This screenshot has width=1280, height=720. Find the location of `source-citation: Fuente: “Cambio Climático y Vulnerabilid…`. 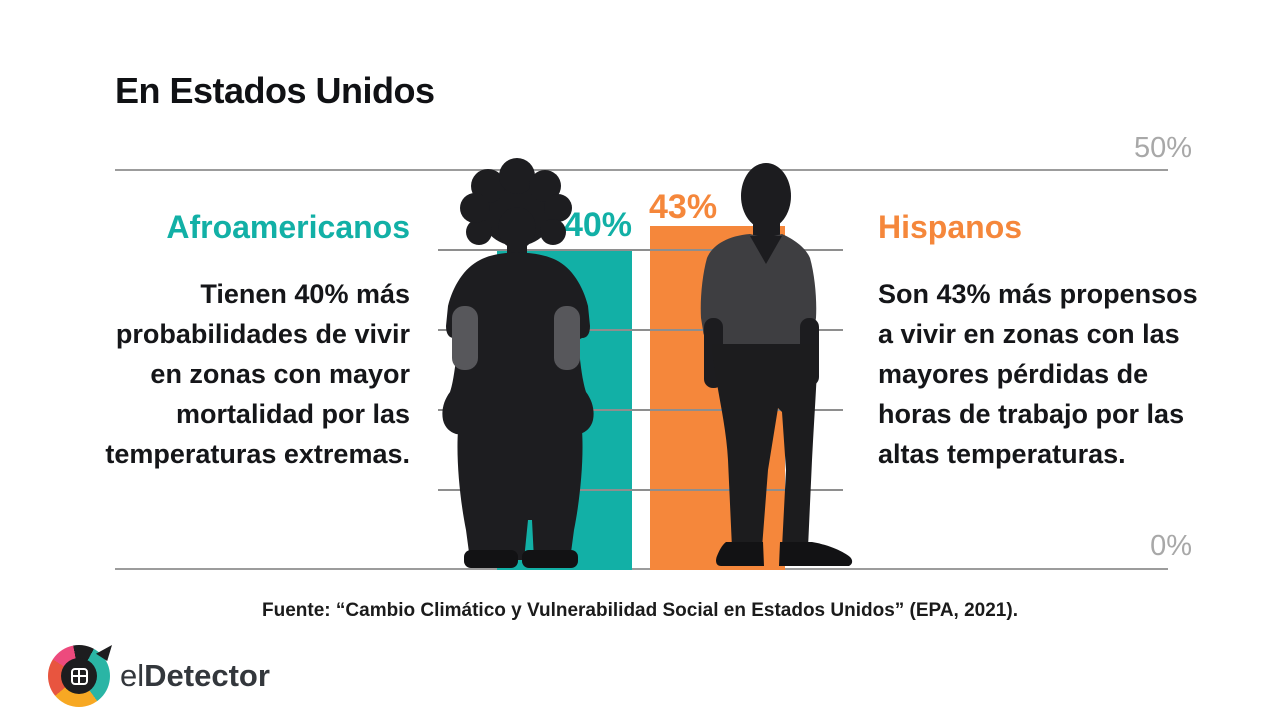

source-citation: Fuente: “Cambio Climático y Vulnerabilid… is located at coordinates (640, 610).